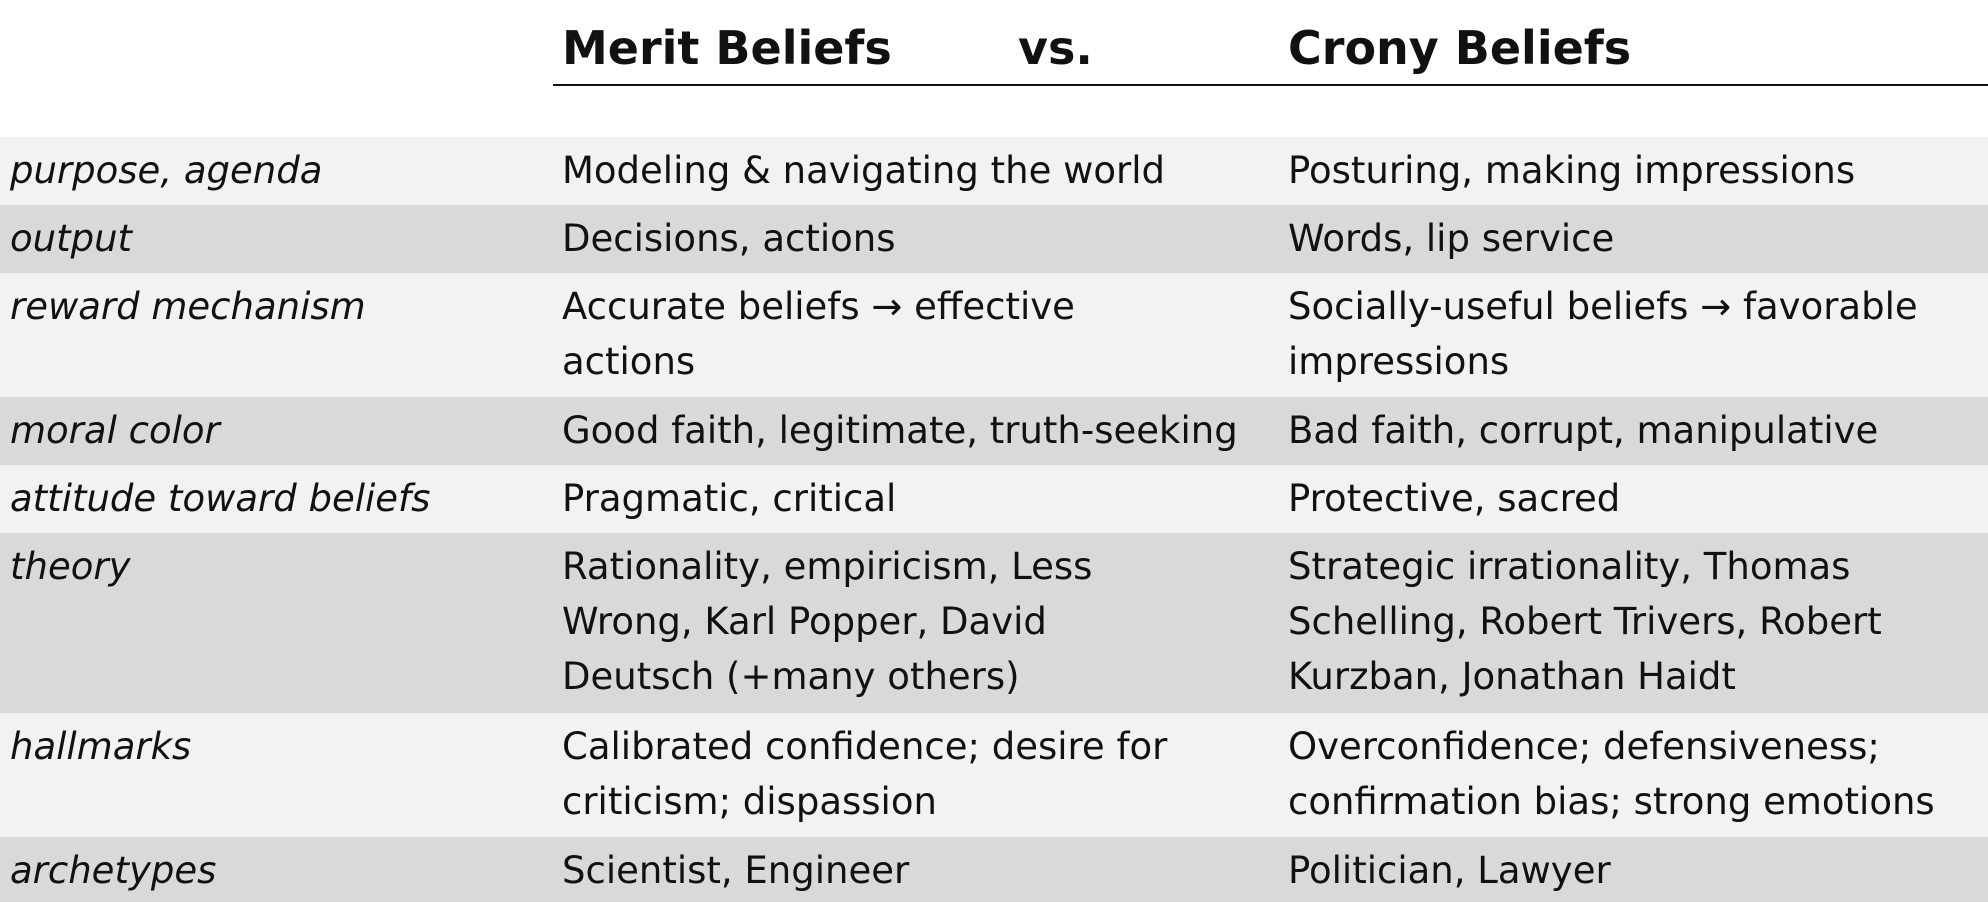 The image size is (1988, 902). What do you see at coordinates (188, 306) in the screenshot?
I see `row-label: reward mechanism` at bounding box center [188, 306].